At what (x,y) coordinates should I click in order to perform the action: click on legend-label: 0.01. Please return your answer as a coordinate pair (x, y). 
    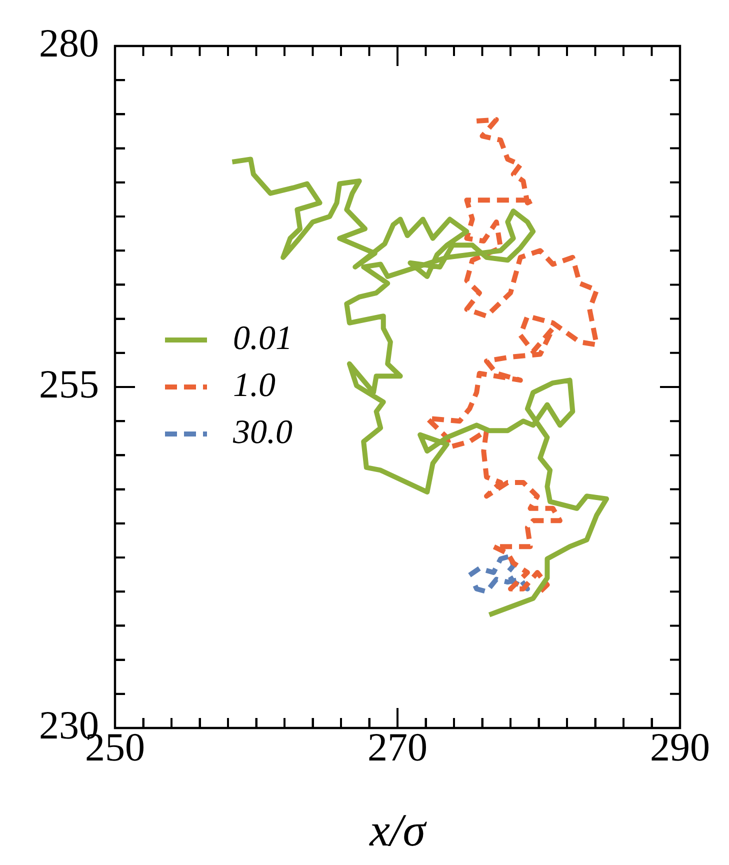
    Looking at the image, I should click on (262, 338).